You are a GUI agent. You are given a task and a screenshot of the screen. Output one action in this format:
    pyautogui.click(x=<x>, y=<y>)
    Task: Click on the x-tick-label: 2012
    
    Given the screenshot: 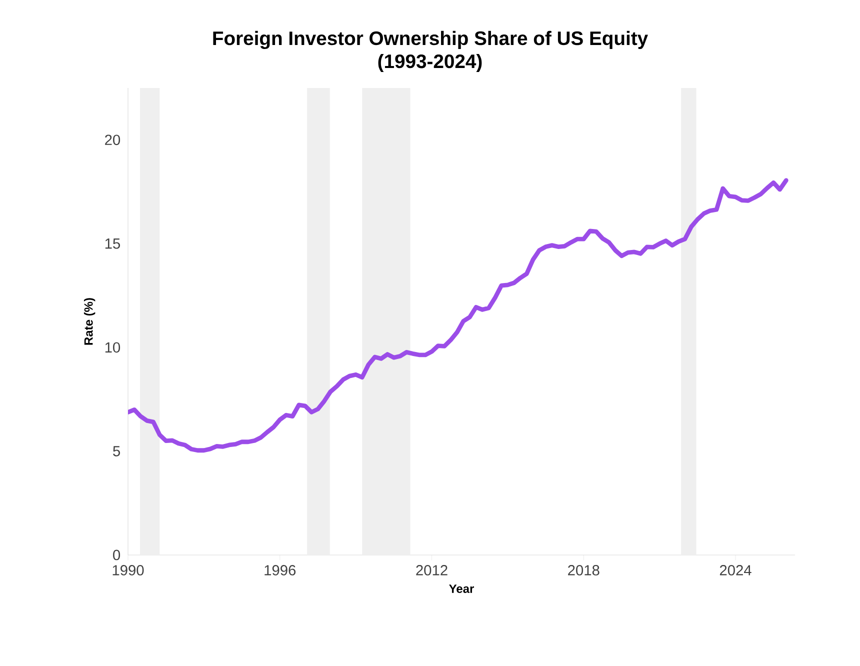 What is the action you would take?
    pyautogui.click(x=432, y=570)
    